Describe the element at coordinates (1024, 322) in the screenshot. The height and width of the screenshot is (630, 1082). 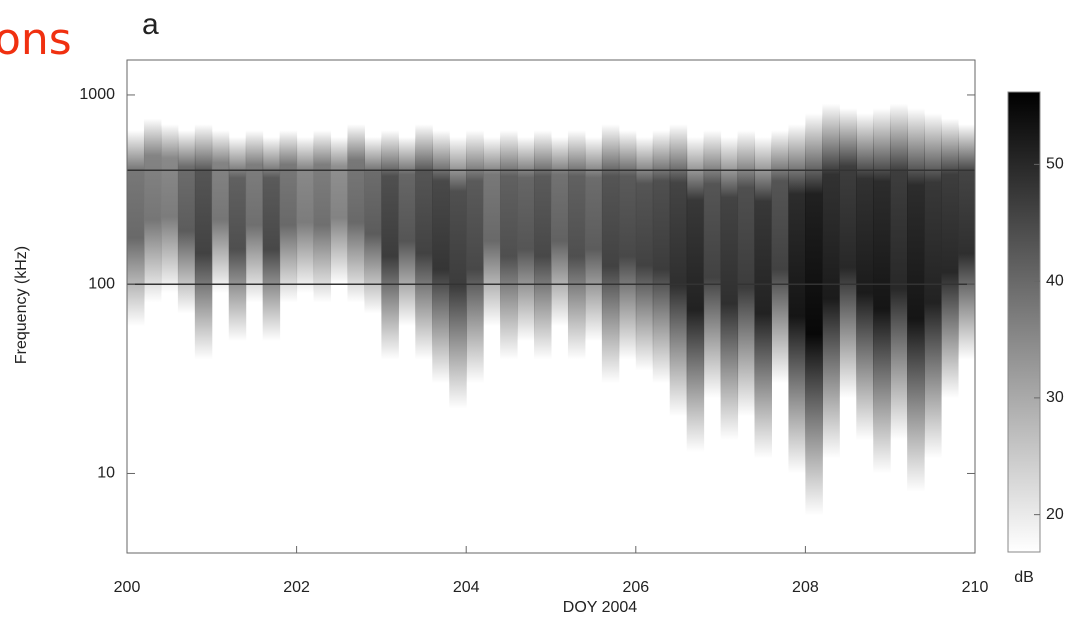
I see `colorbar` at that location.